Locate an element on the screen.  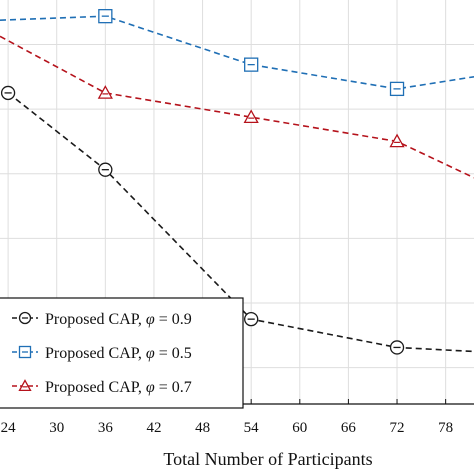
legend-entry: Proposed CAP, φ = 0.5 is located at coordinates (102, 353).